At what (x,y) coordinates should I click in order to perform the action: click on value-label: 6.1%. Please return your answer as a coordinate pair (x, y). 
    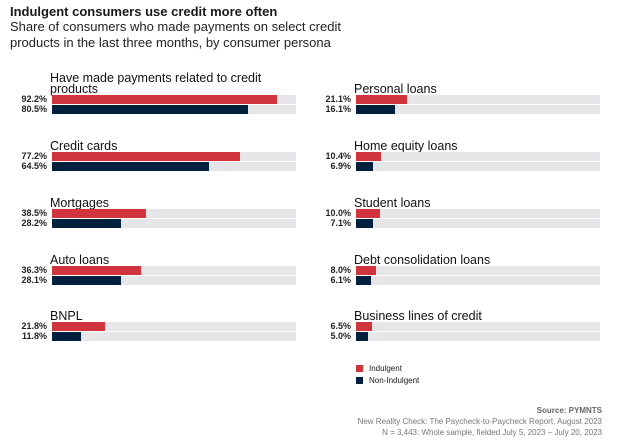
    Looking at the image, I should click on (340, 280).